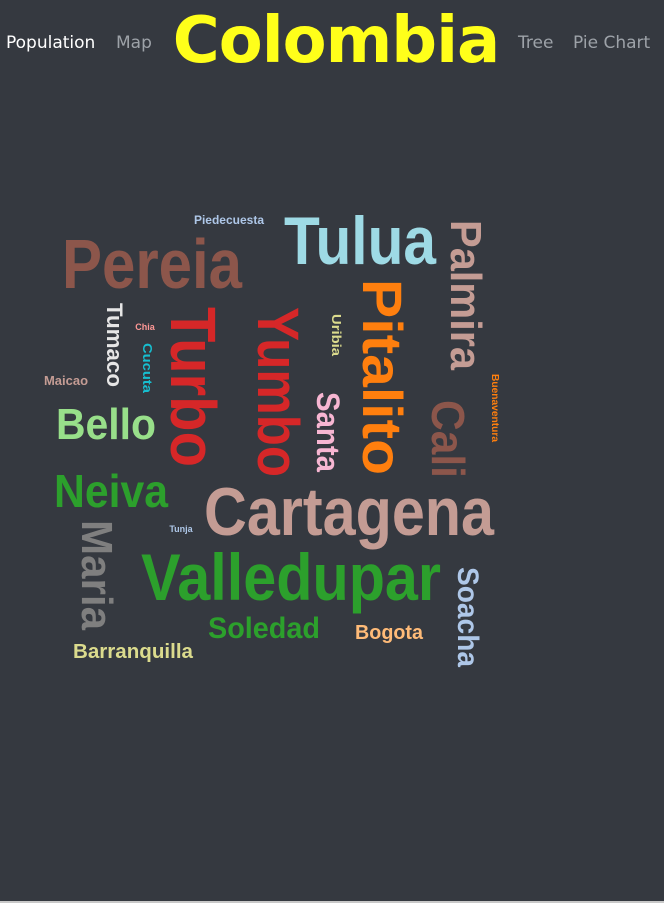 The width and height of the screenshot is (664, 903). I want to click on word-maria: Maria, so click(96, 575).